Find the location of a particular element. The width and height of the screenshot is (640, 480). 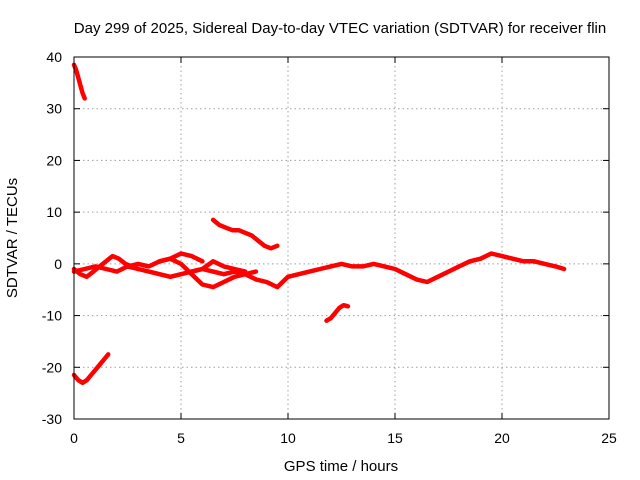

y-tick-label: 20 is located at coordinates (54, 160).